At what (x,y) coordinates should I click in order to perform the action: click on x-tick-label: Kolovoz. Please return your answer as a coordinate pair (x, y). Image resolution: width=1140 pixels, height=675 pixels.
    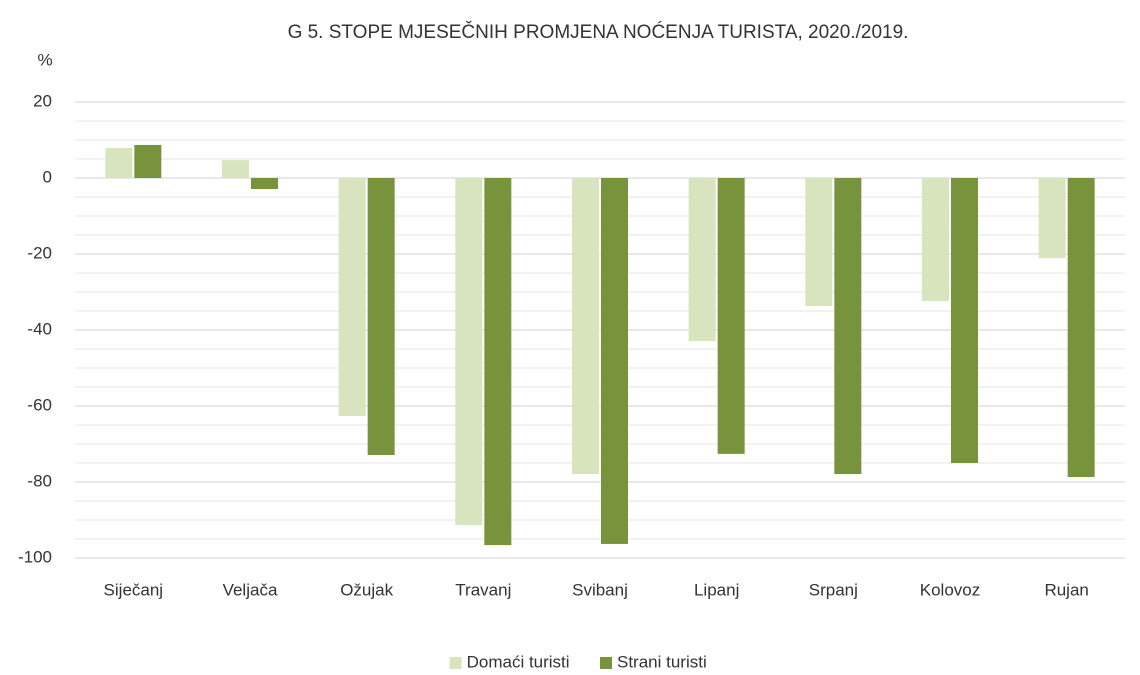
    Looking at the image, I should click on (950, 589).